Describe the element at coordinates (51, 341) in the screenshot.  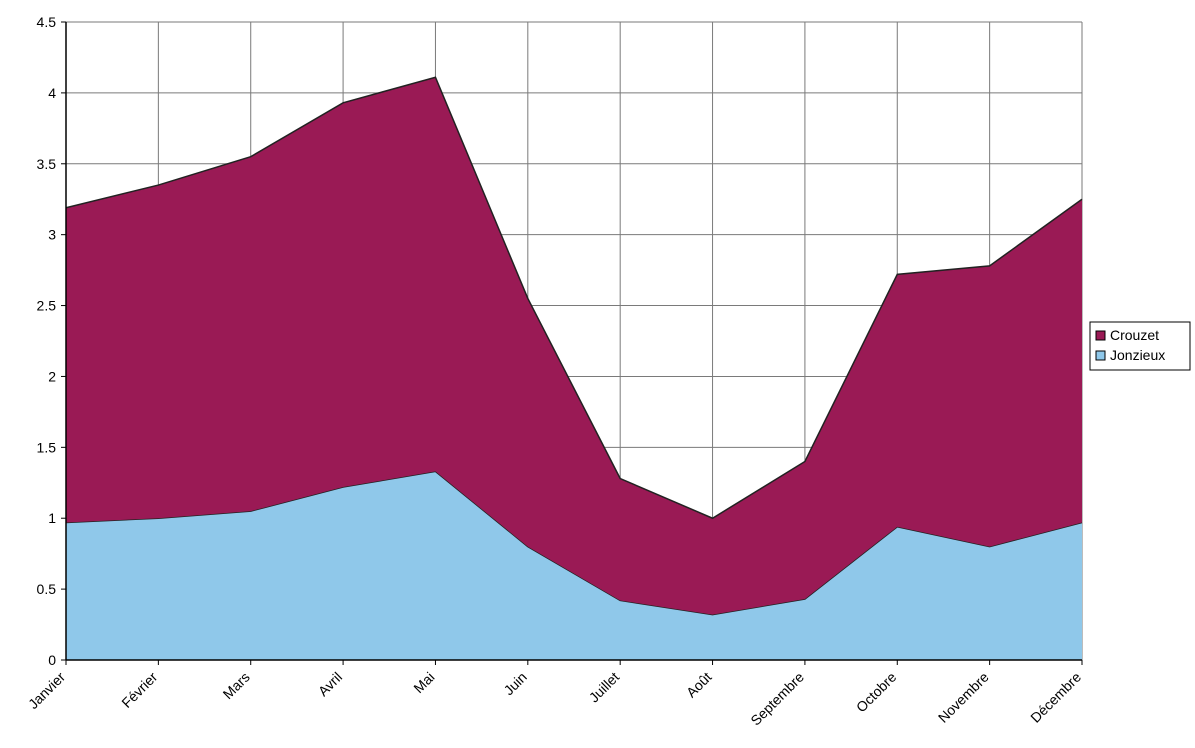
I see `y-axis-ticks: 0 0.5 1 1.5 2 2.5 3 3.5 4 4.5` at that location.